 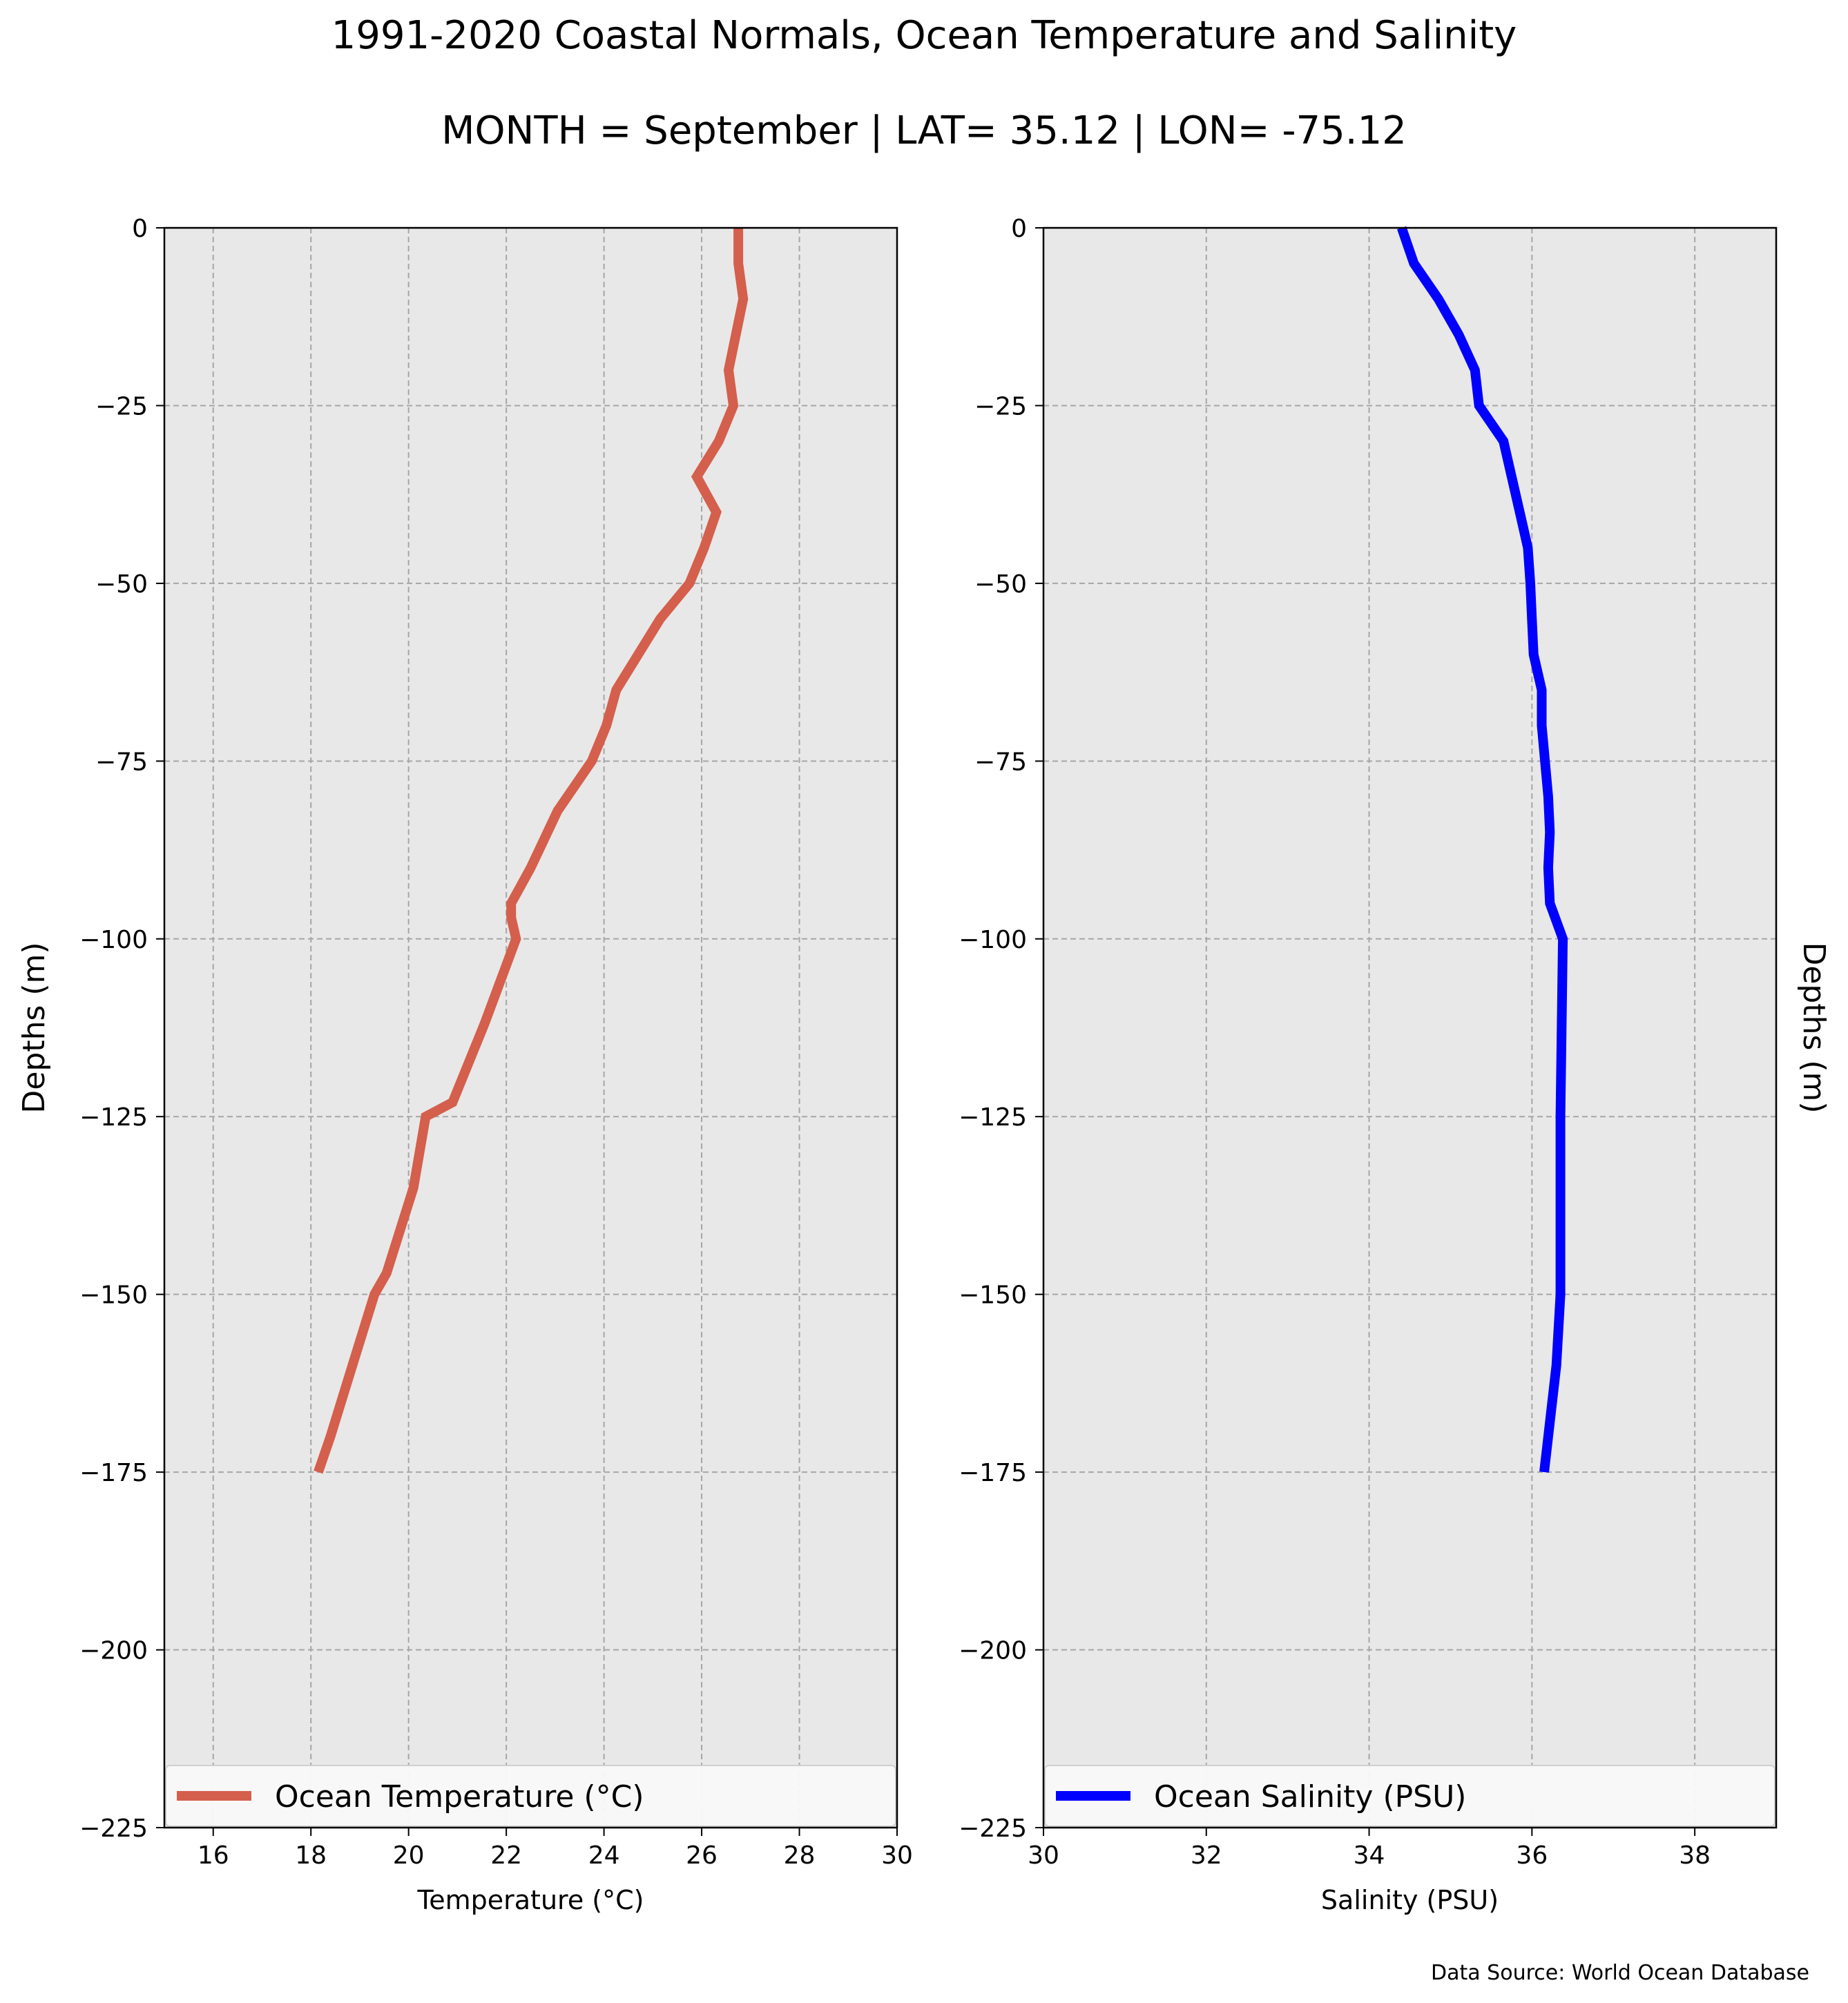 What do you see at coordinates (800, 1855) in the screenshot?
I see `temperature-x-tick-label: 28` at bounding box center [800, 1855].